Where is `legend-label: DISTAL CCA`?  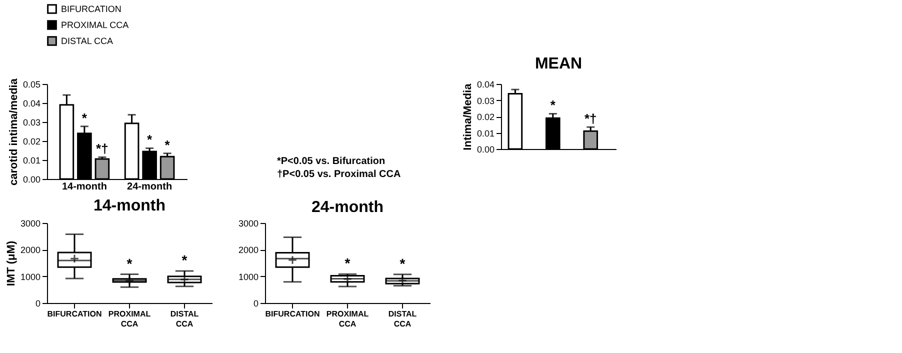 legend-label: DISTAL CCA is located at coordinates (87, 41).